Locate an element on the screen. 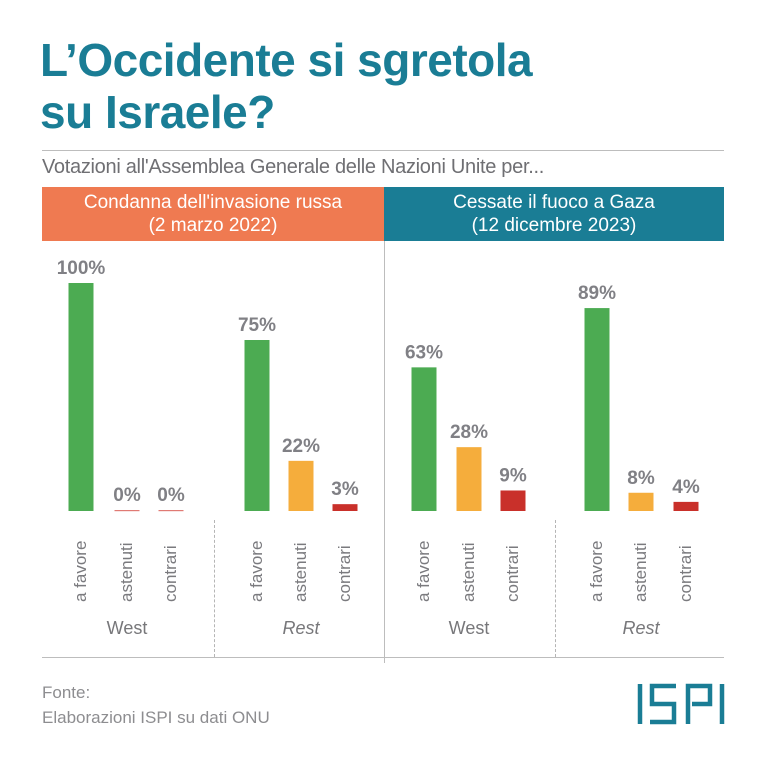 This screenshot has height=768, width=768. source-text: Elaborazioni ISPI su dati ONU is located at coordinates (156, 717).